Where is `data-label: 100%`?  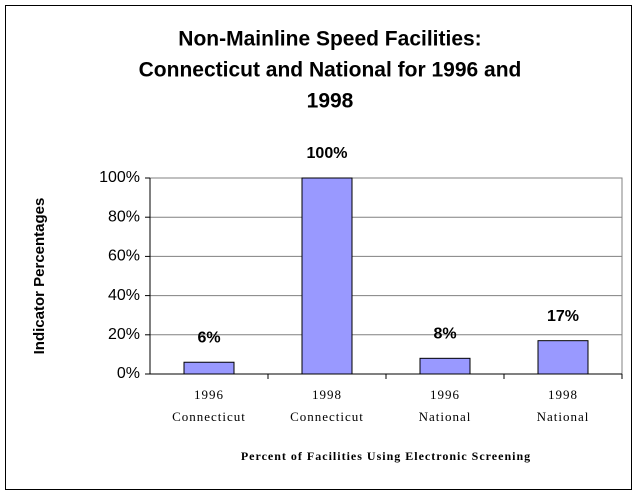 data-label: 100% is located at coordinates (327, 153).